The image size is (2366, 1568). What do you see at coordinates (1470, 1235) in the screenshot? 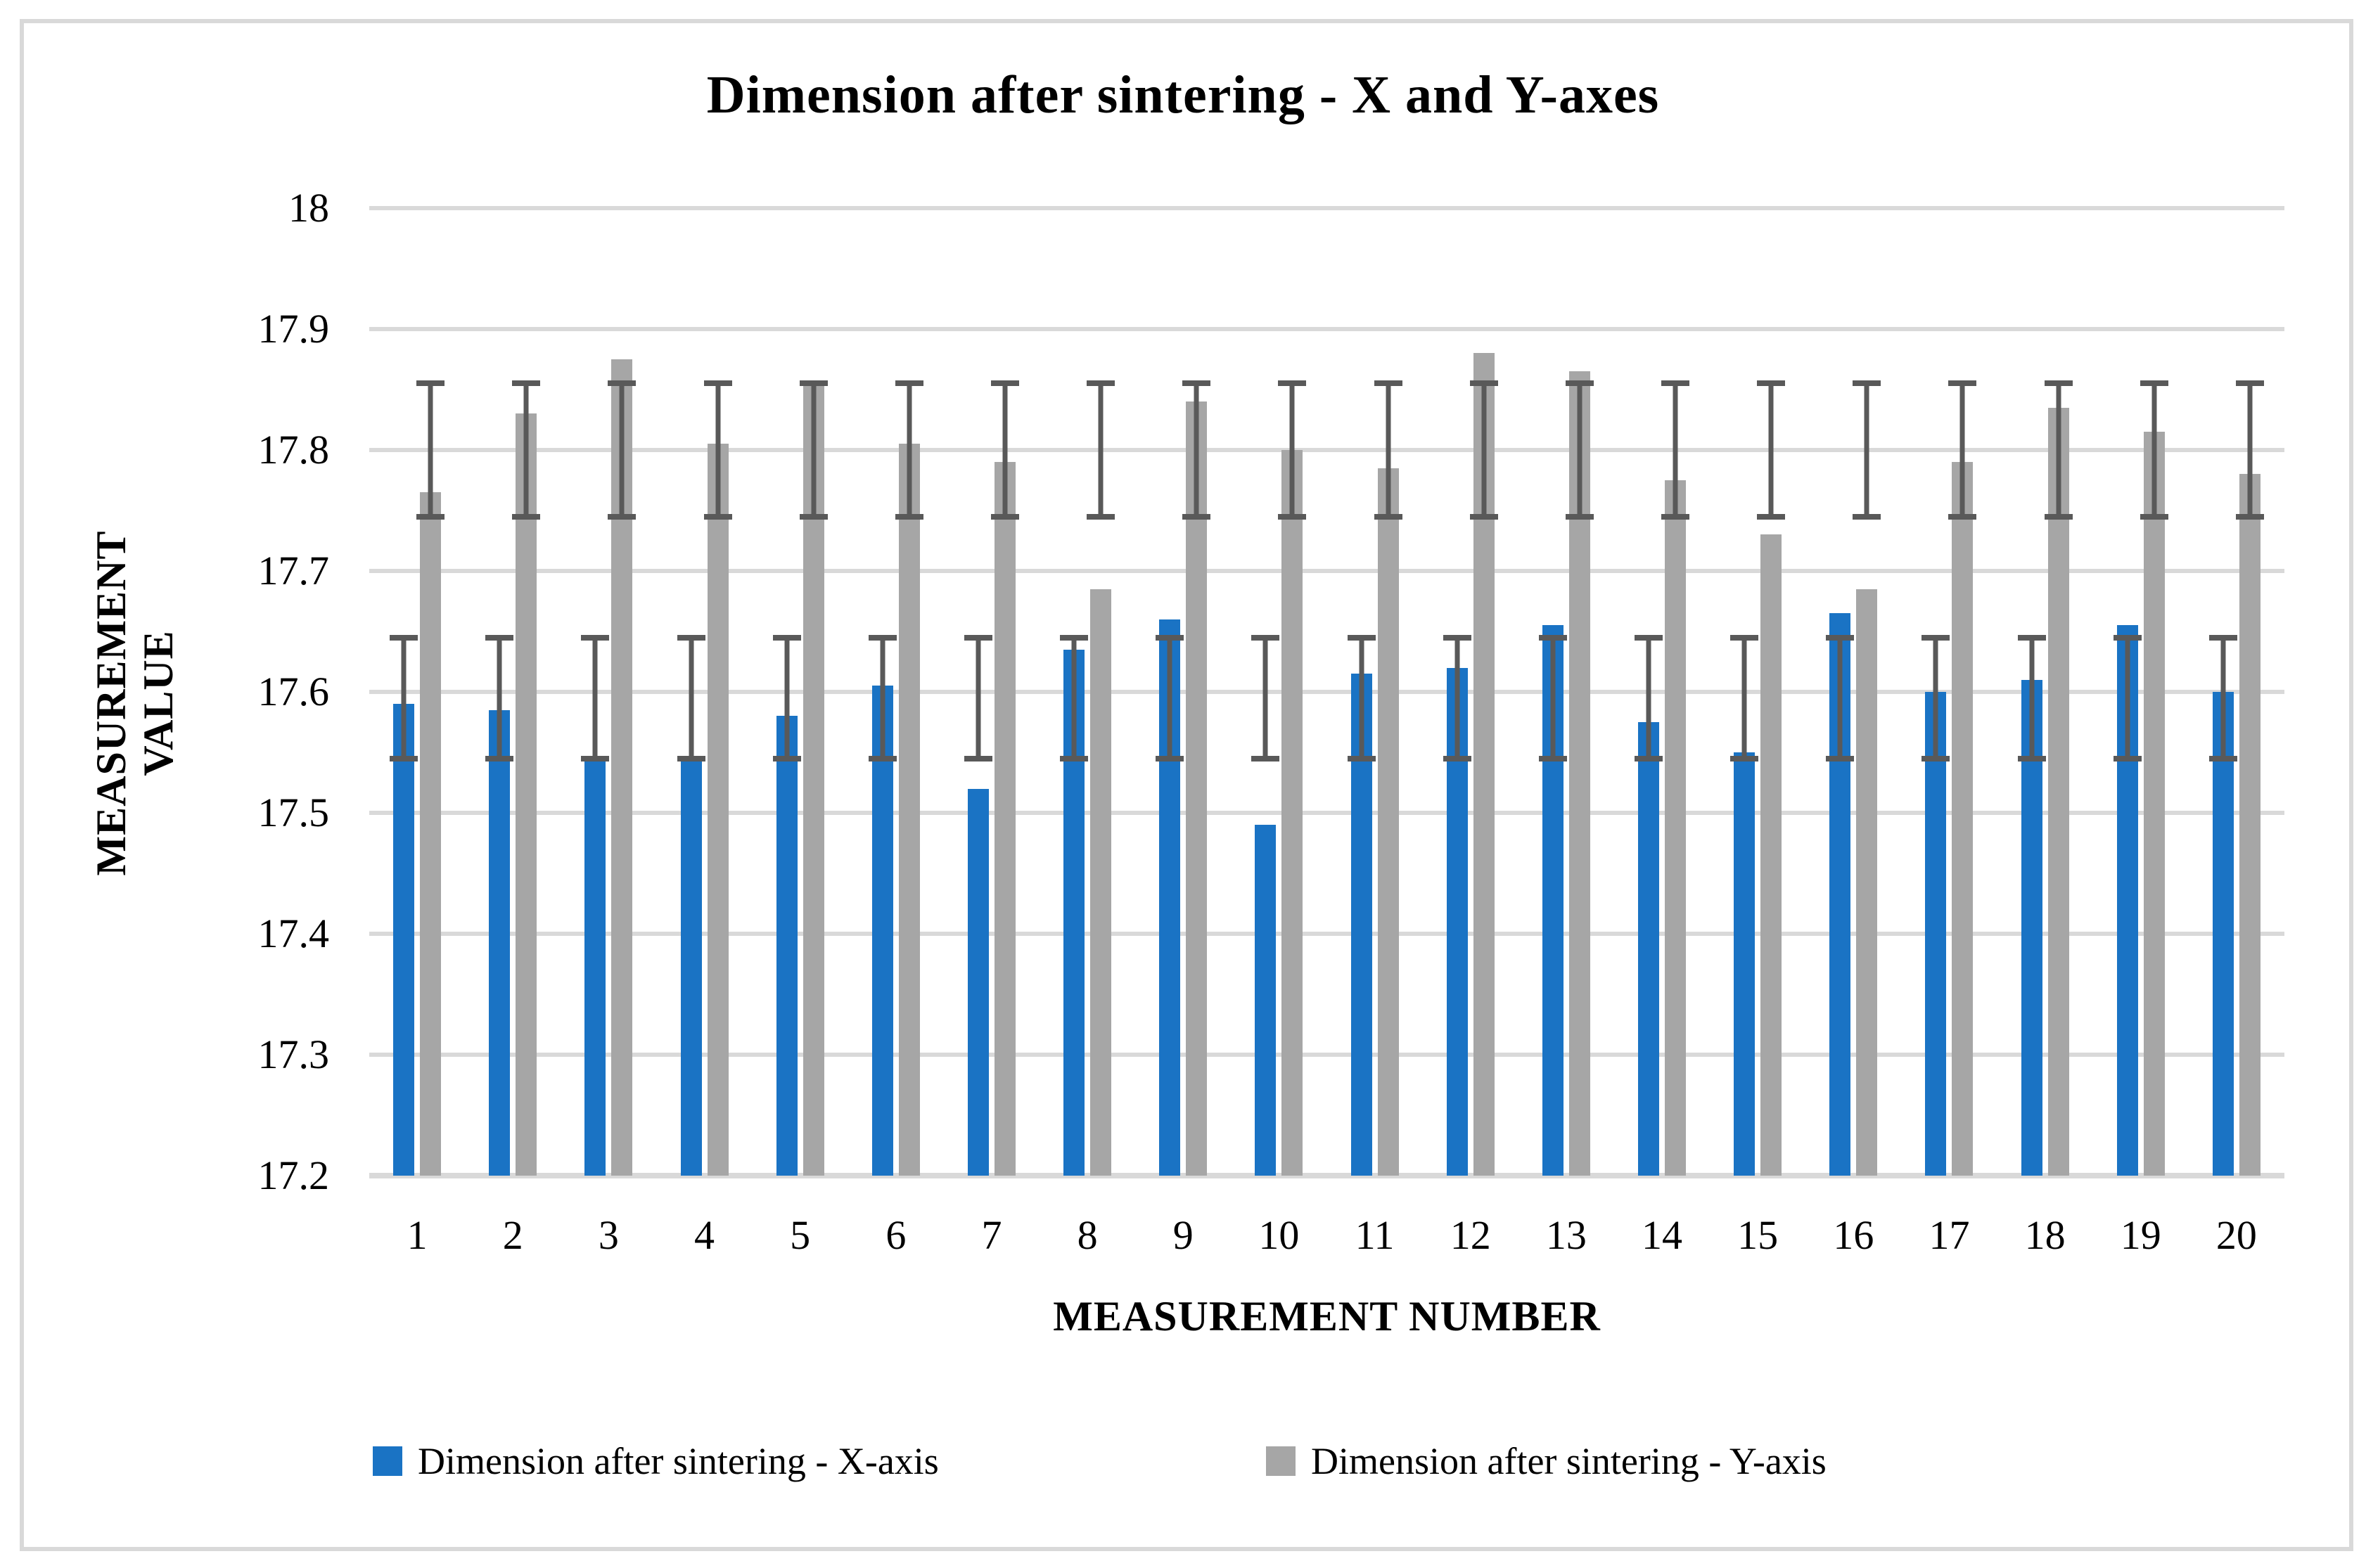
I see `x-tick-label-12: 12` at bounding box center [1470, 1235].